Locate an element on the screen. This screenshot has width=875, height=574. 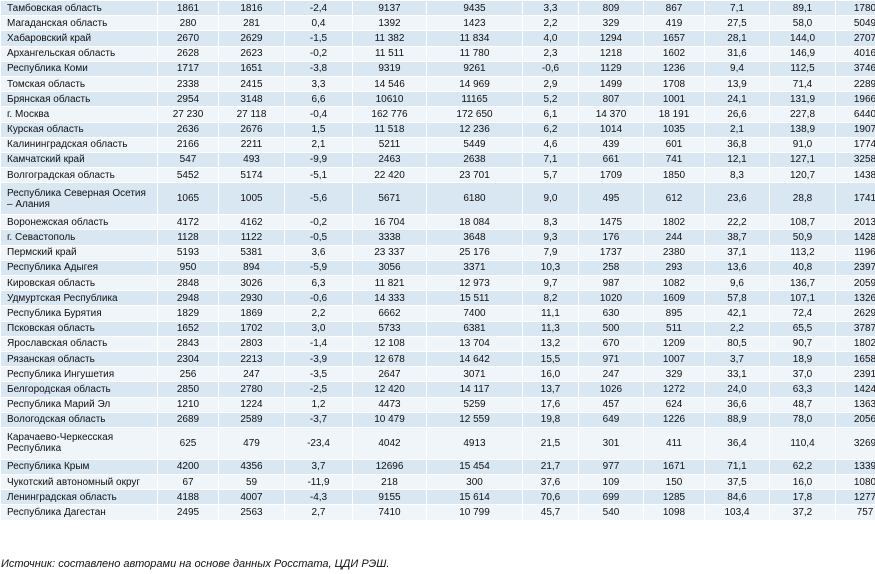
value-cell: 6440 is located at coordinates (855, 114).